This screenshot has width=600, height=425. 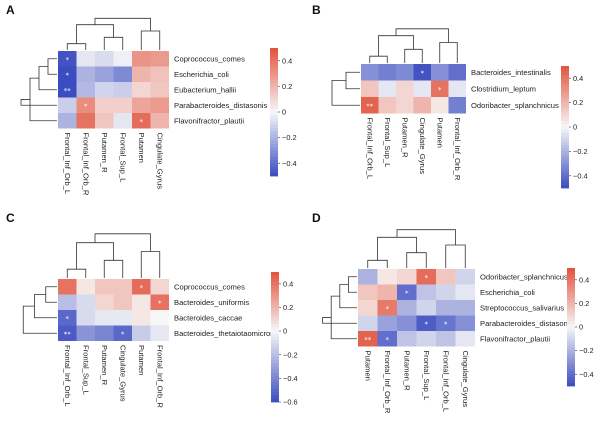 I want to click on row-label-parabacteroides-distasonis: Parabacteroides_distasonis, so click(x=526, y=323).